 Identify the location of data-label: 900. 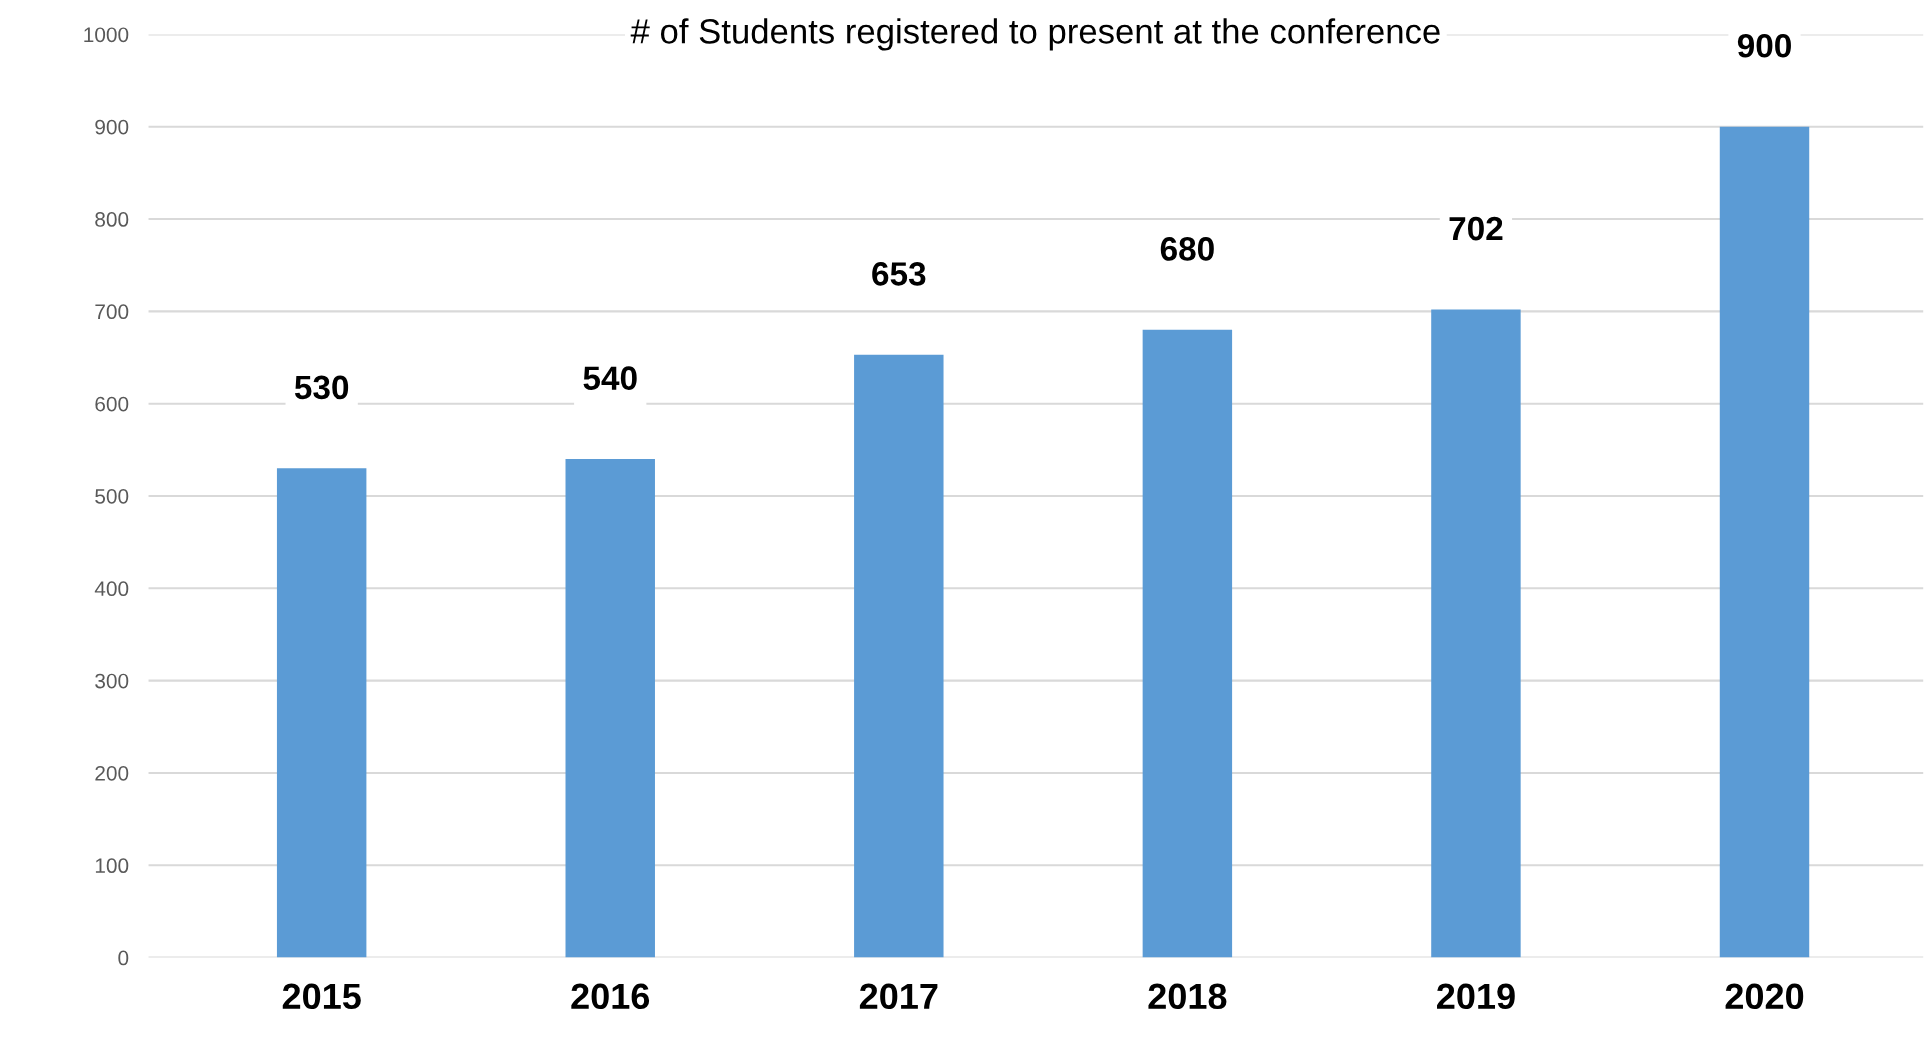
(1764, 46).